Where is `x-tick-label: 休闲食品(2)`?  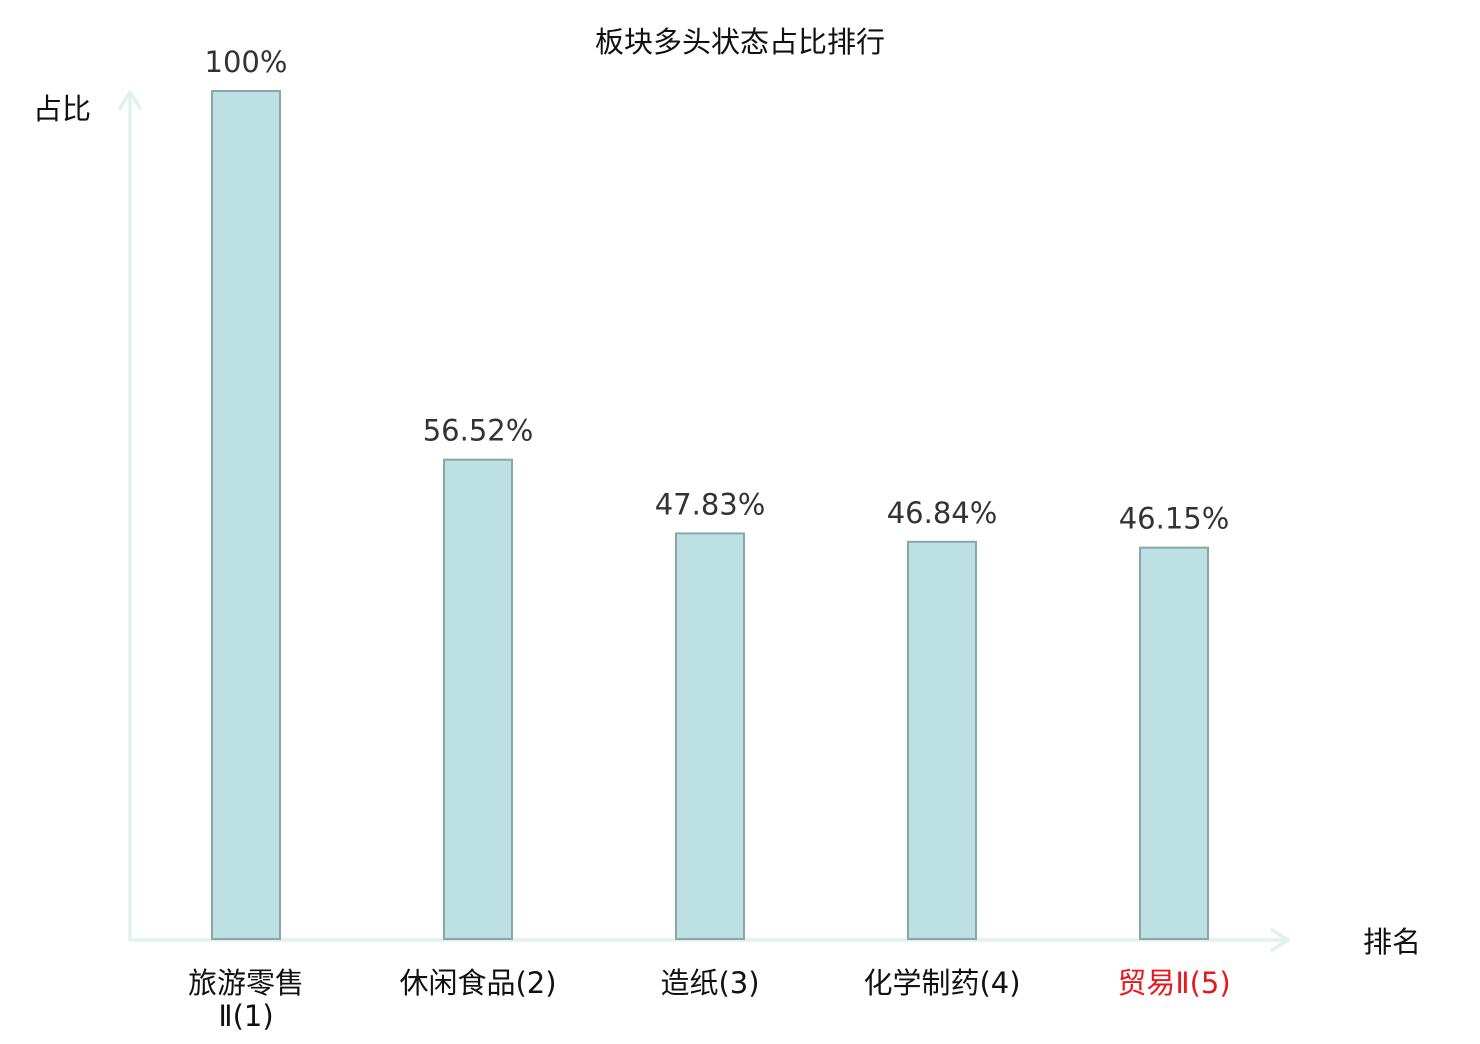
x-tick-label: 休闲食品(2) is located at coordinates (477, 983).